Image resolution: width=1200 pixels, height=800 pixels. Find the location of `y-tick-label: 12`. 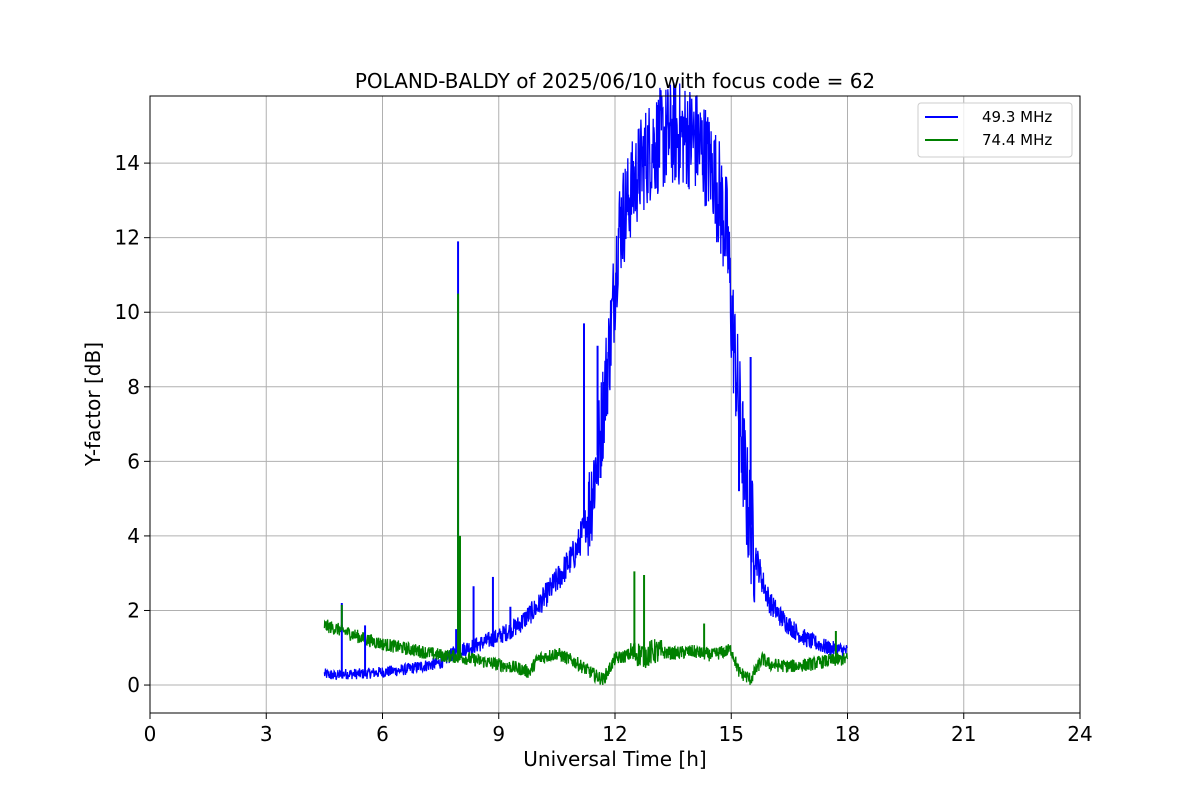

y-tick-label: 12 is located at coordinates (127, 238).